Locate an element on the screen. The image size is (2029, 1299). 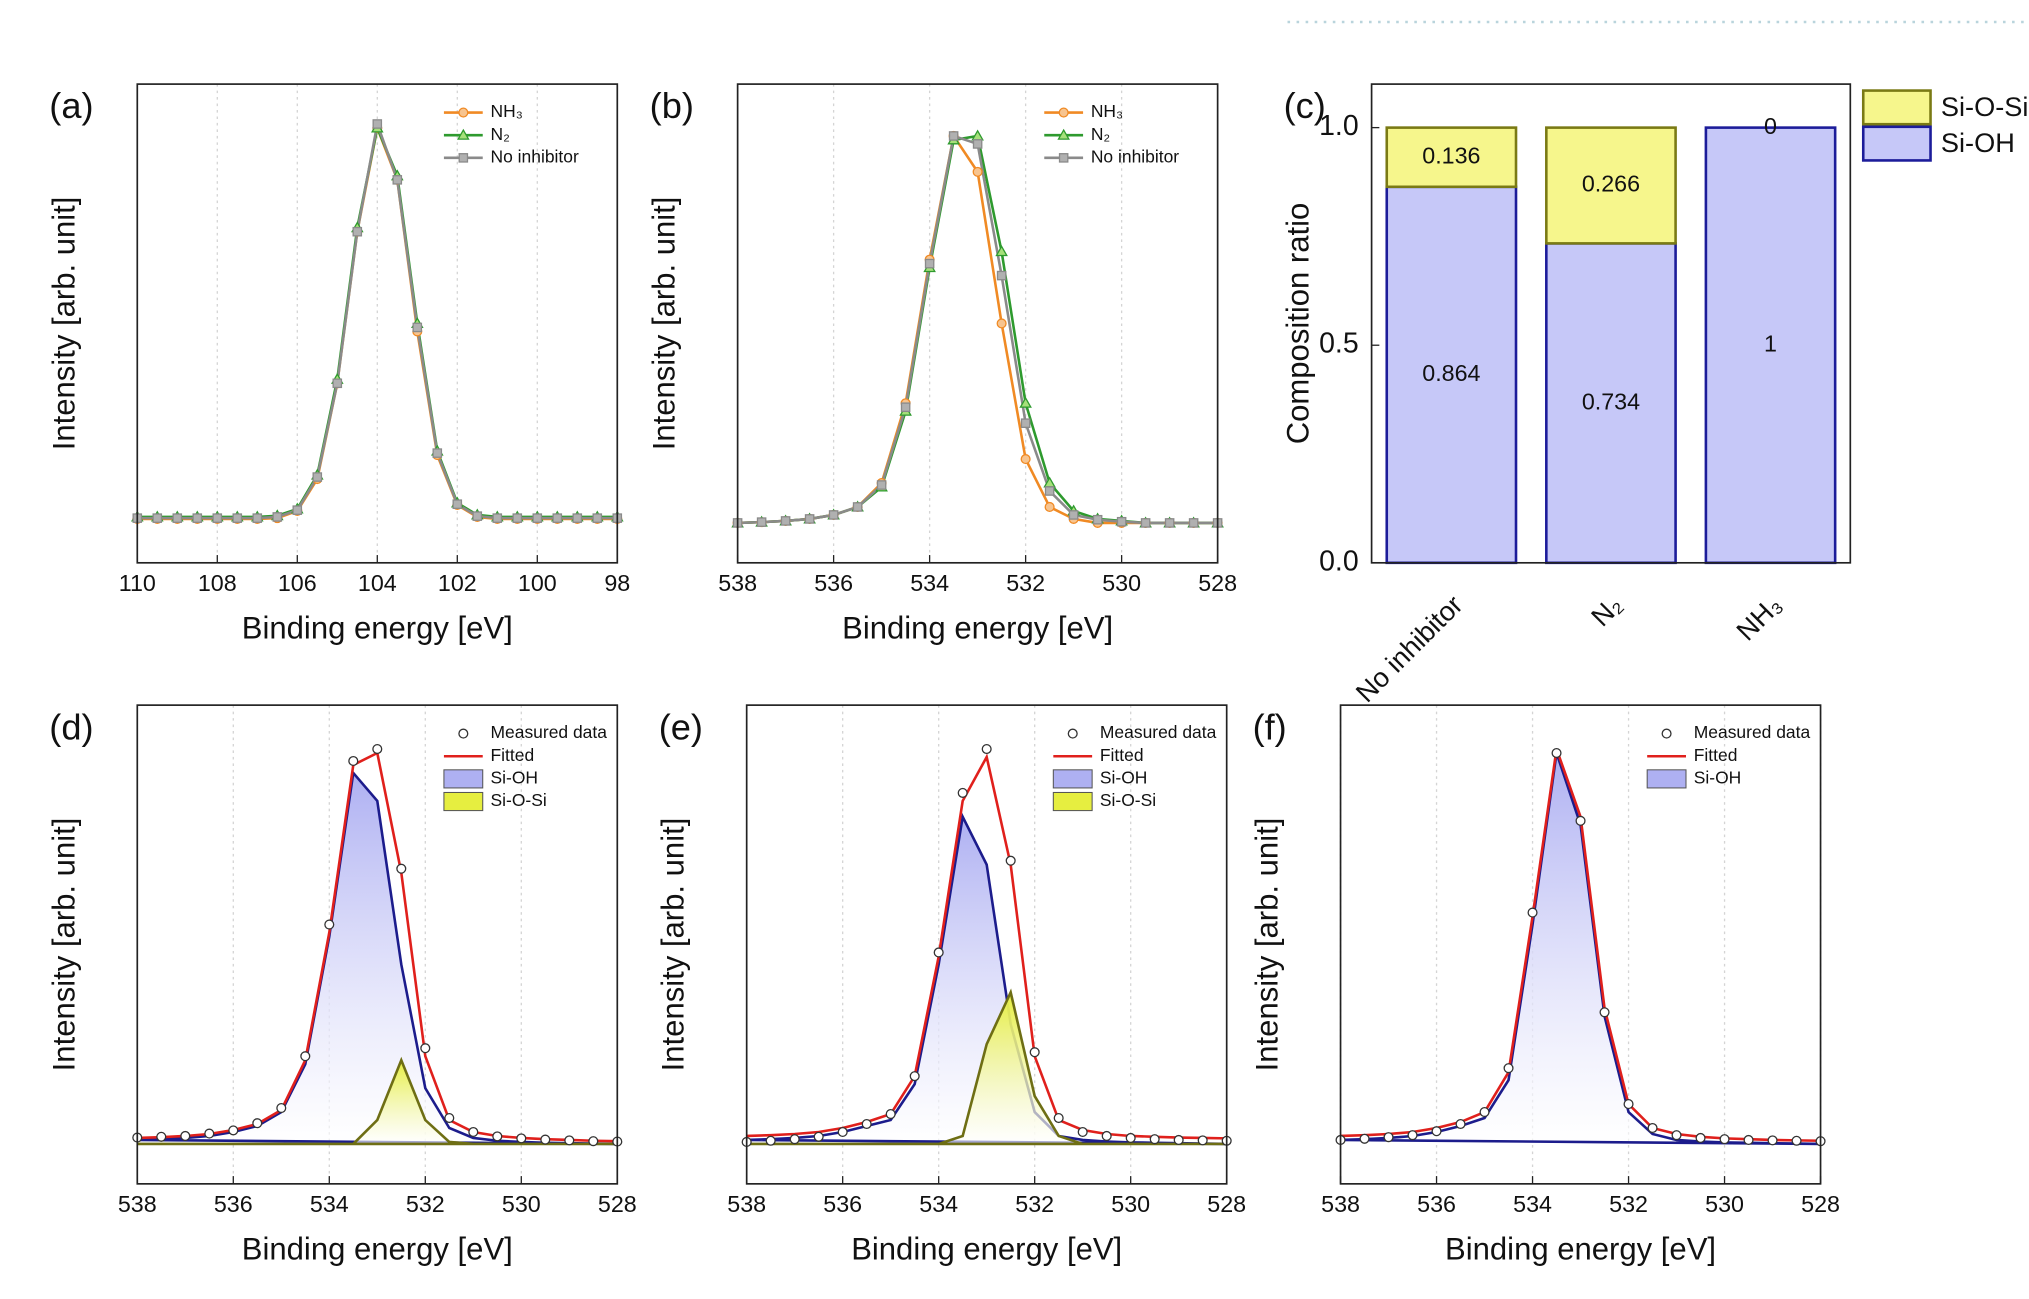
legend-label: Si-O-Si is located at coordinates (1128, 800).